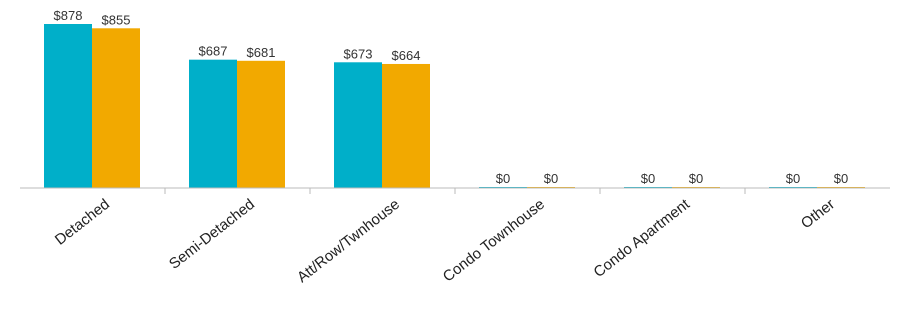  Describe the element at coordinates (116, 19) in the screenshot. I see `value-label: $855` at that location.